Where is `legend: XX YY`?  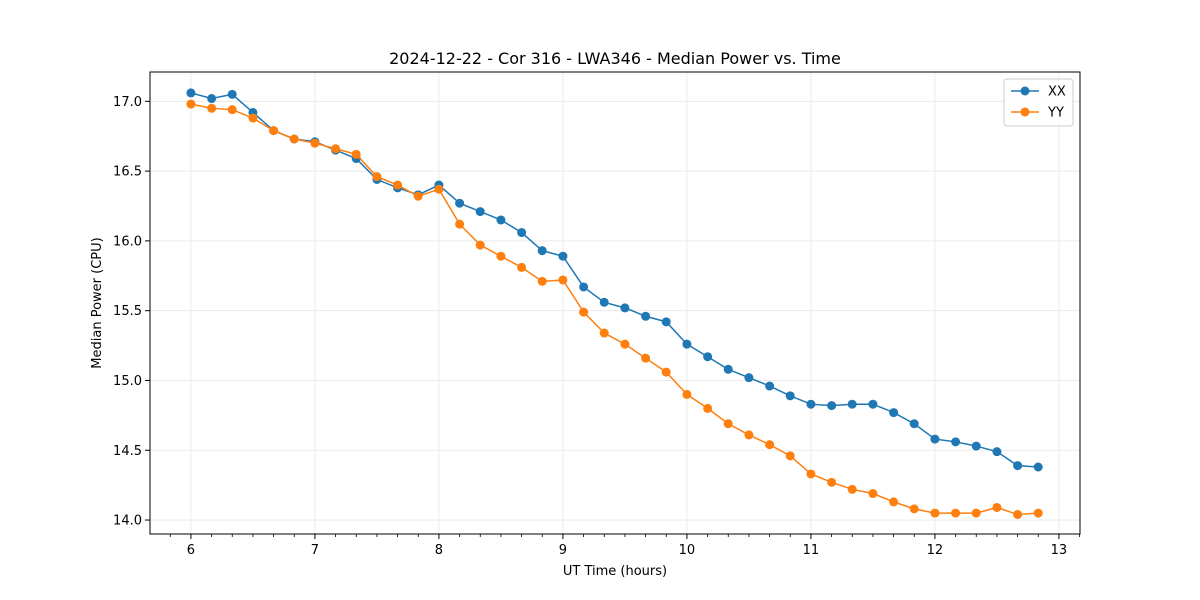
legend: XX YY is located at coordinates (1038, 102).